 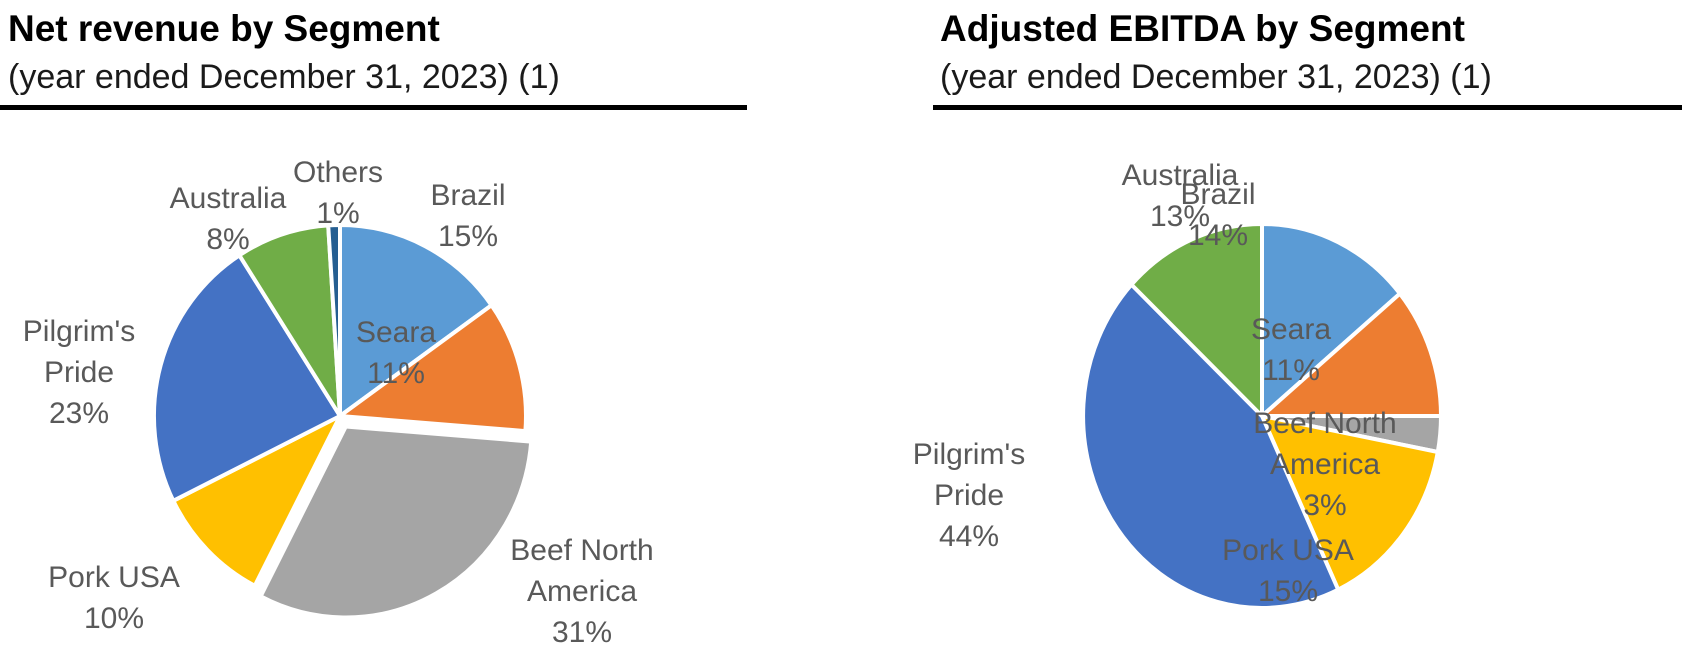 I want to click on pie-label-pork-usa-1: Pork USA 15%, so click(x=1288, y=571).